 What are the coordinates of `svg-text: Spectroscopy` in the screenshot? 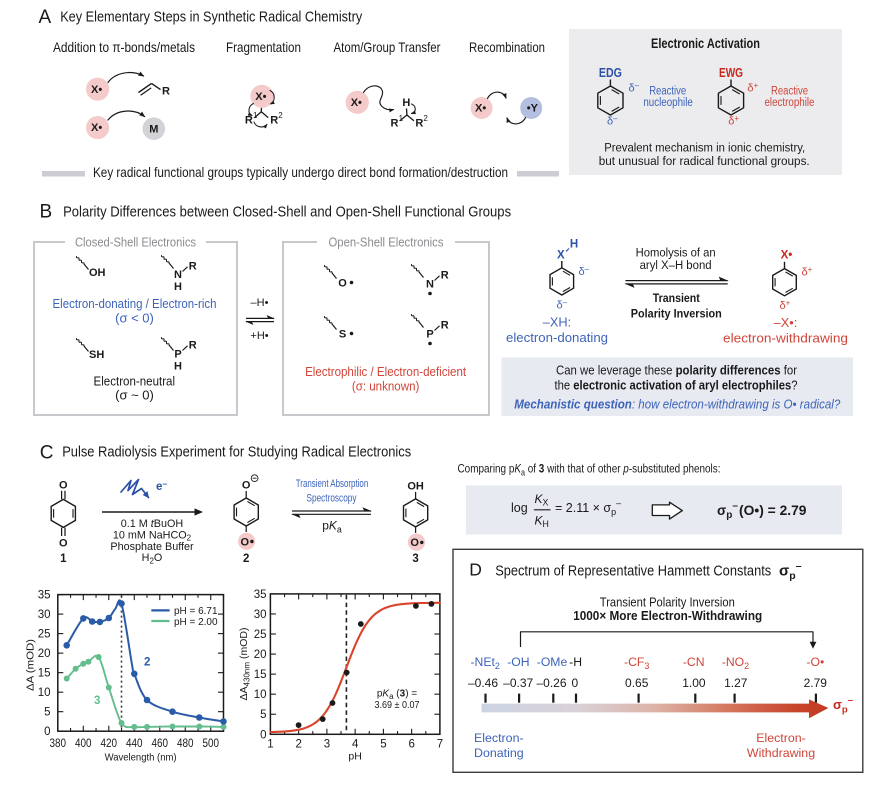 It's located at (332, 499).